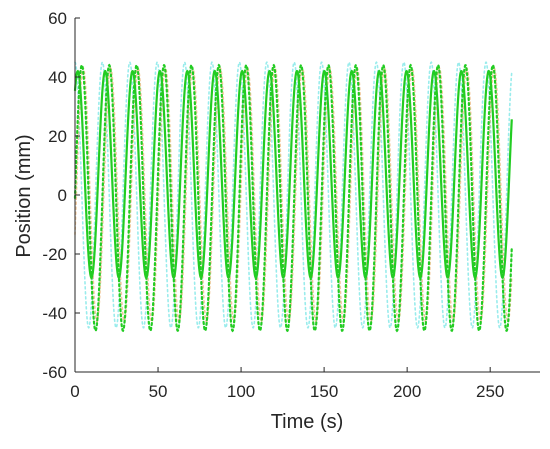  What do you see at coordinates (24, 195) in the screenshot?
I see `y-axis-label: Position (mm)` at bounding box center [24, 195].